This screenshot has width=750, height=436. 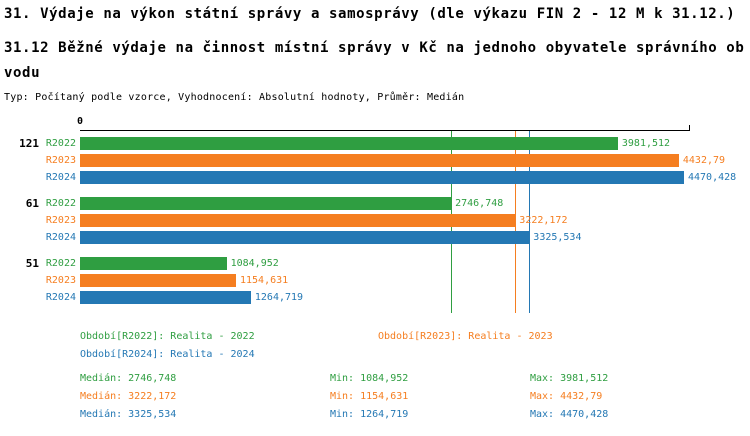 I want to click on value-label-121-R2022: 3981,512, so click(x=646, y=143).